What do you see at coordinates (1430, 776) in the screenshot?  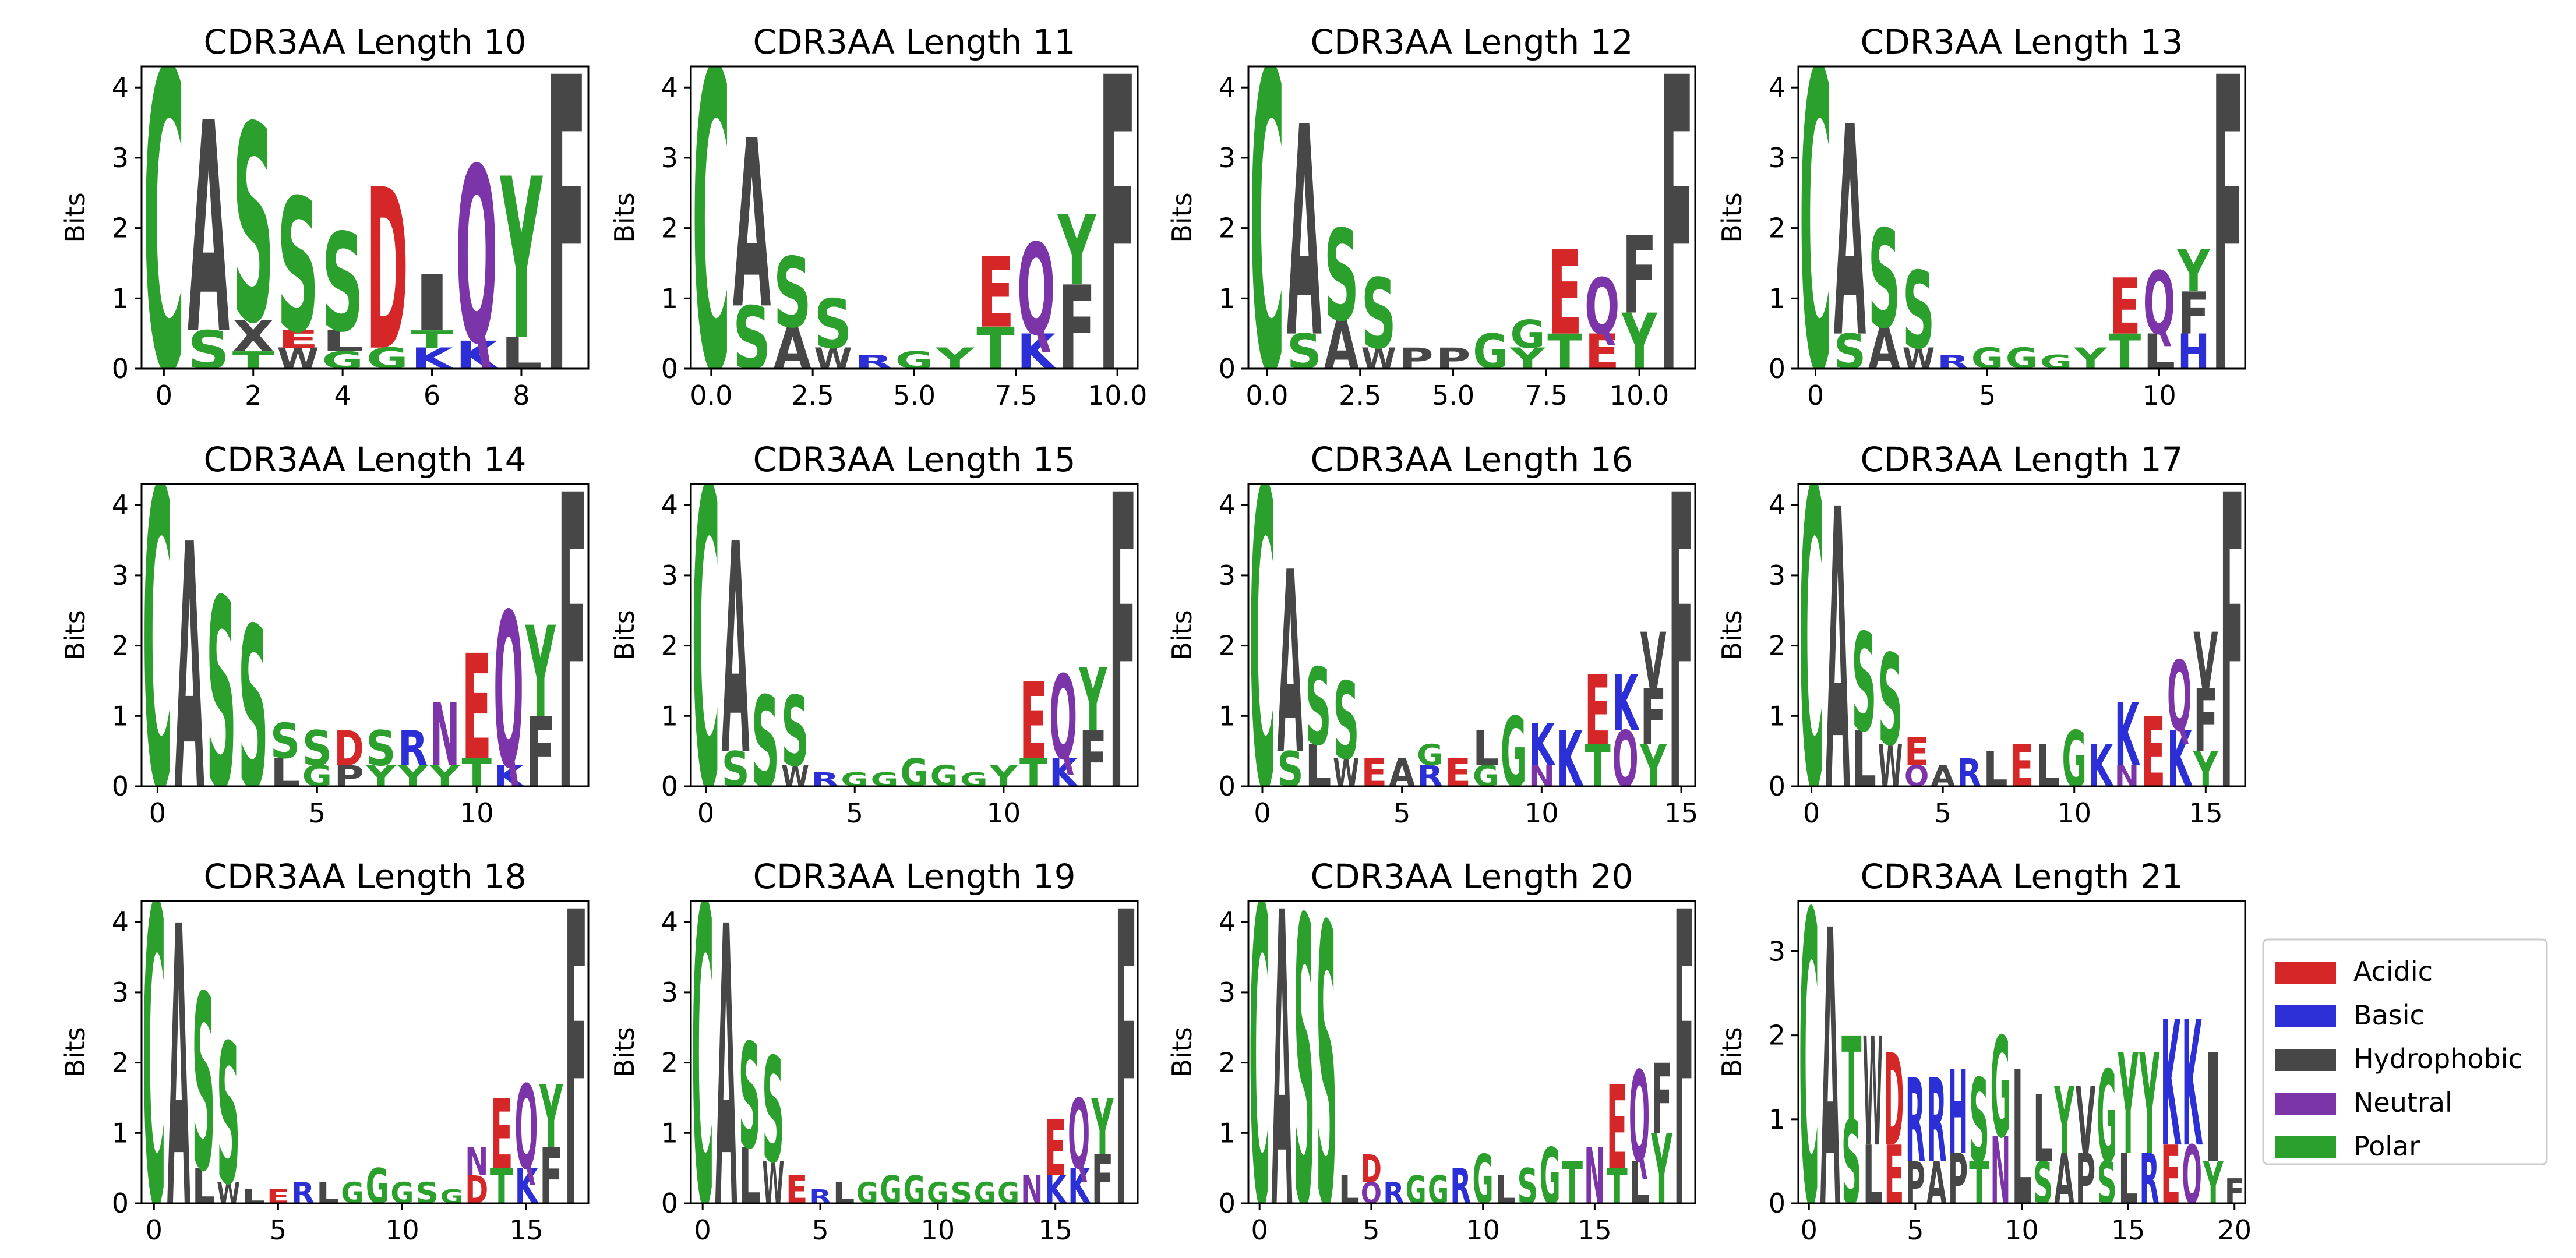 I see `logo-letter: R` at bounding box center [1430, 776].